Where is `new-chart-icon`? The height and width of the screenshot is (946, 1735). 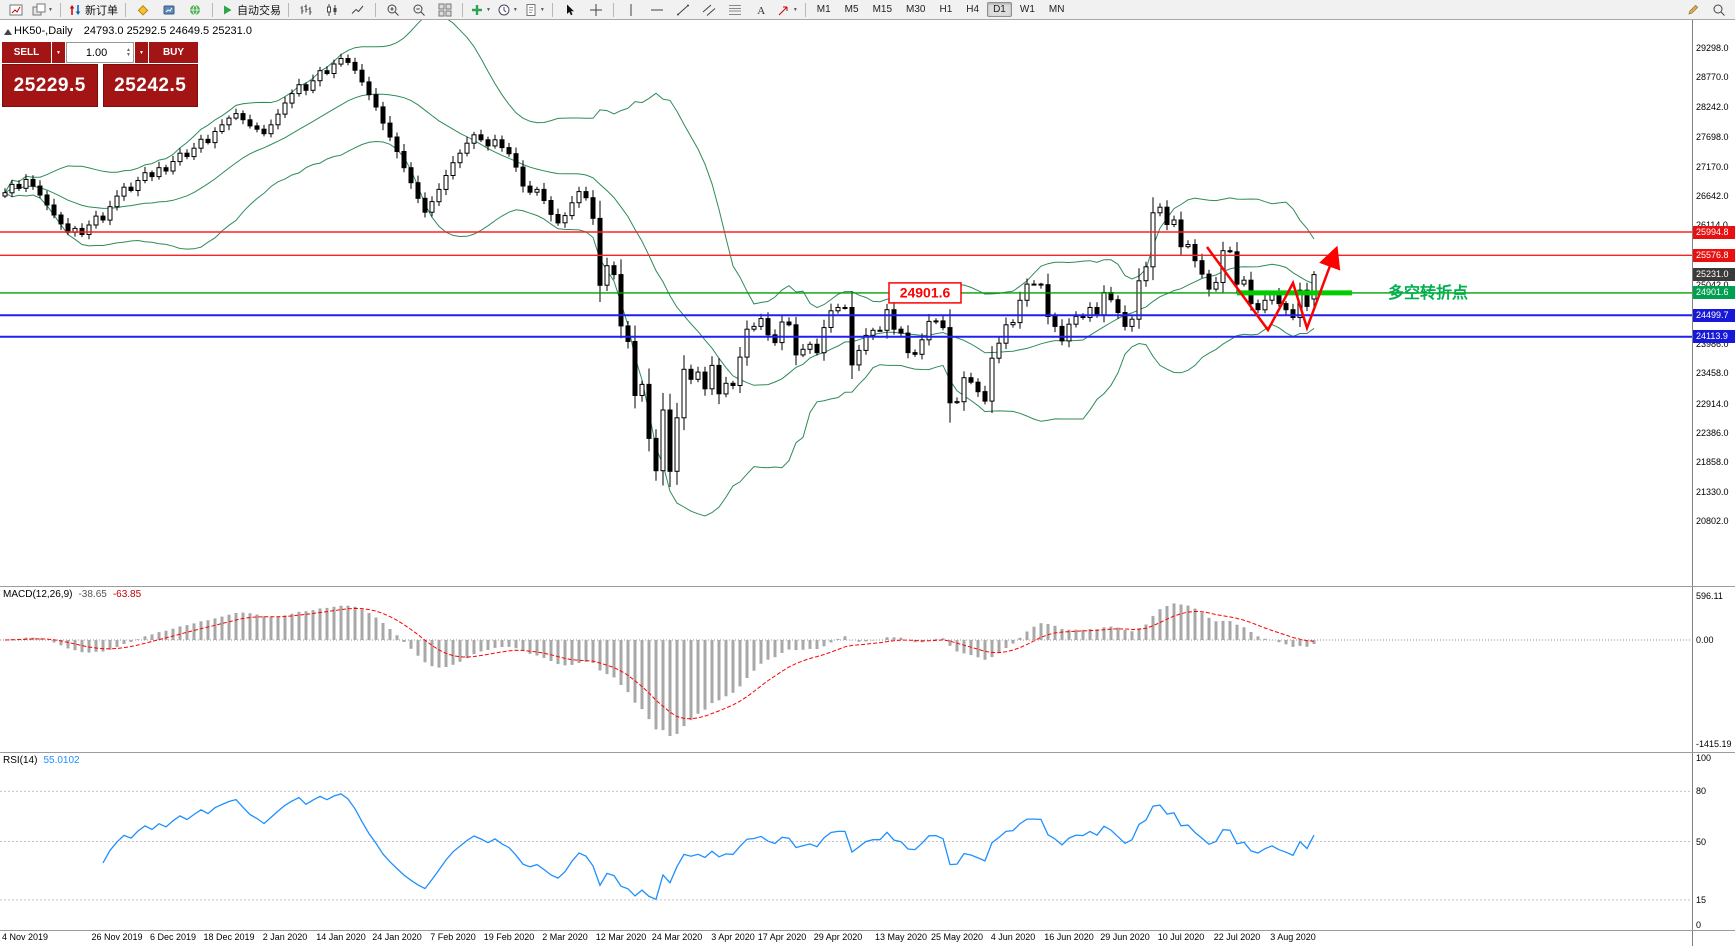 new-chart-icon is located at coordinates (16, 9).